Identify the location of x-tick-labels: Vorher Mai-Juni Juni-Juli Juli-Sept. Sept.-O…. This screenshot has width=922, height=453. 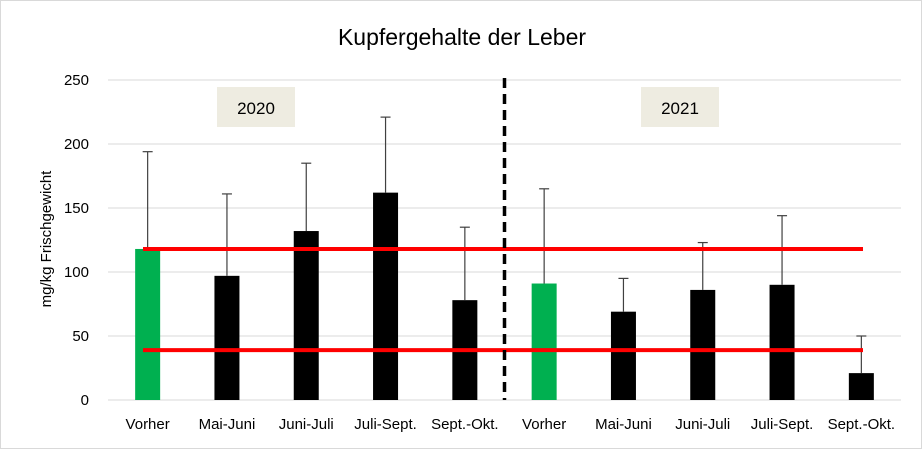
(511, 424).